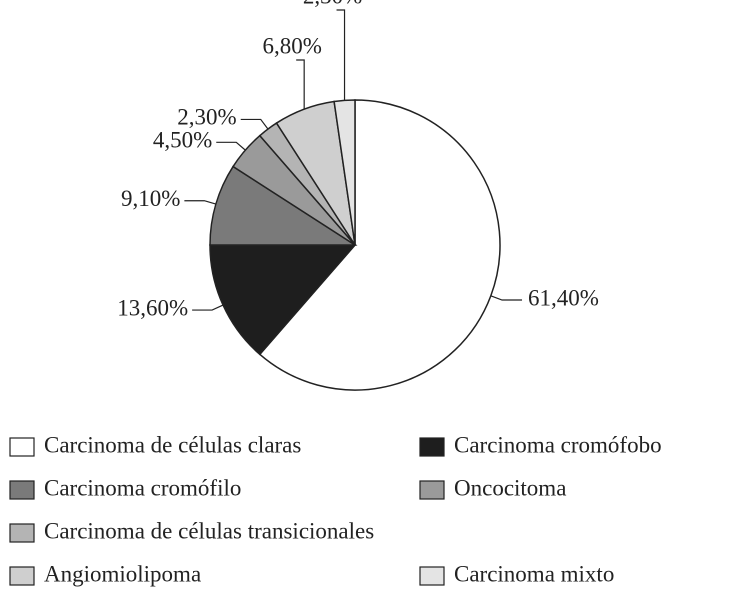 This screenshot has width=730, height=595. I want to click on legend-label: Carcinoma de células transicionales, so click(209, 530).